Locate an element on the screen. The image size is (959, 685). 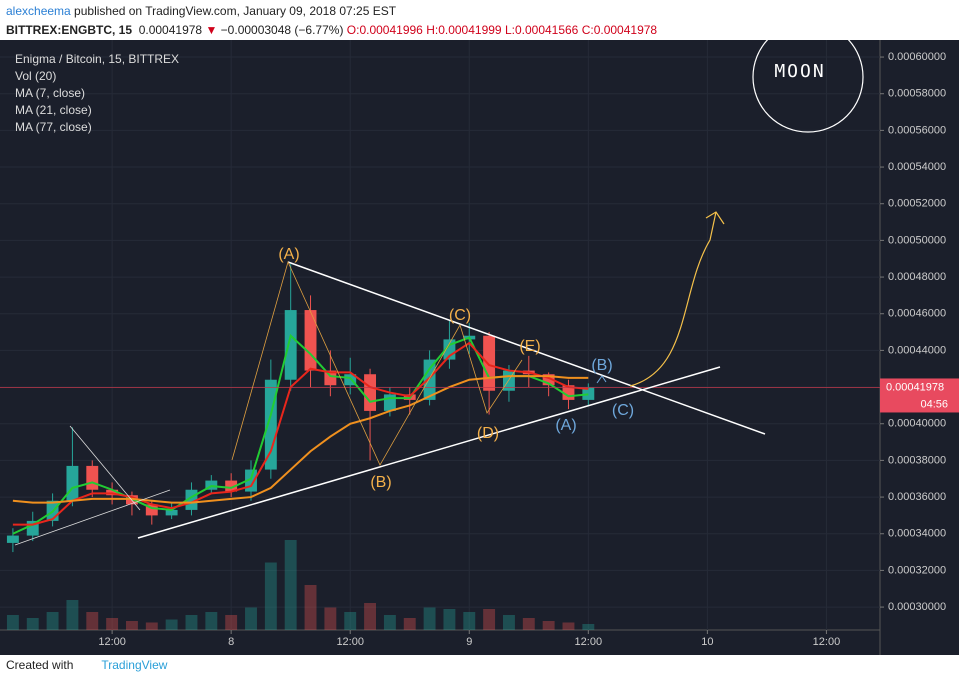
y-tick-label: 0.00052000 is located at coordinates (917, 204).